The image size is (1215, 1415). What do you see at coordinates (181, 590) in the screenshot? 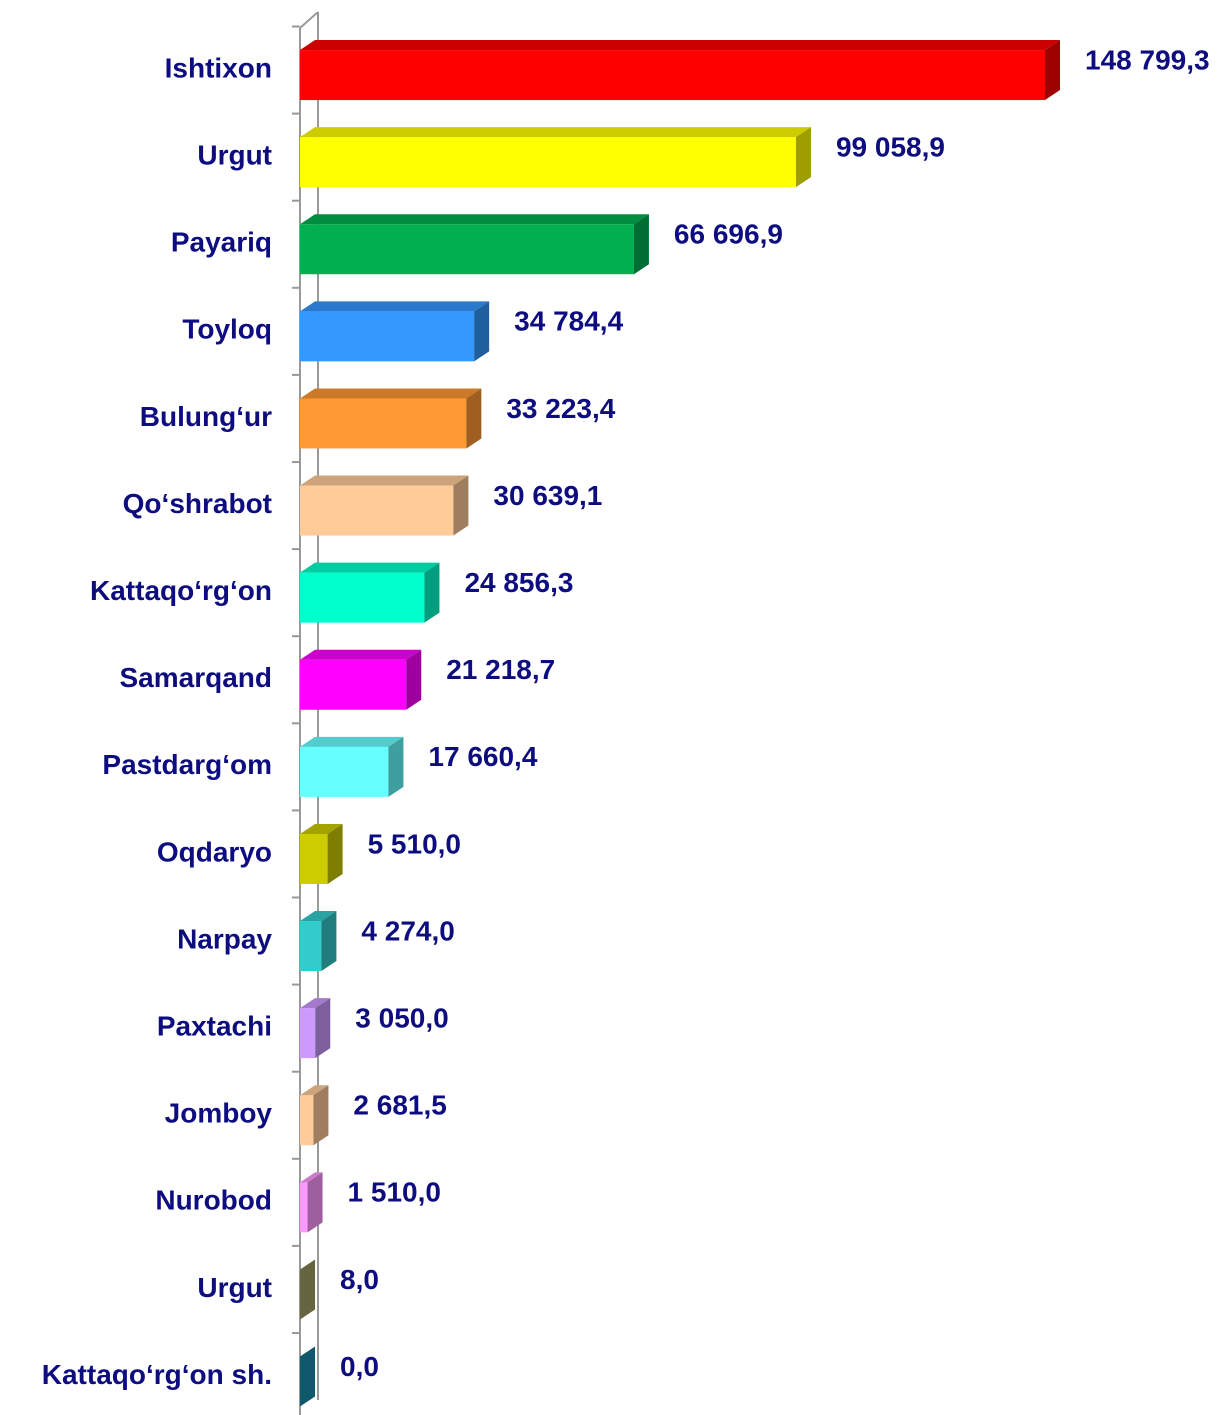
I see `category-label: Kattaqo‘rg‘on` at bounding box center [181, 590].